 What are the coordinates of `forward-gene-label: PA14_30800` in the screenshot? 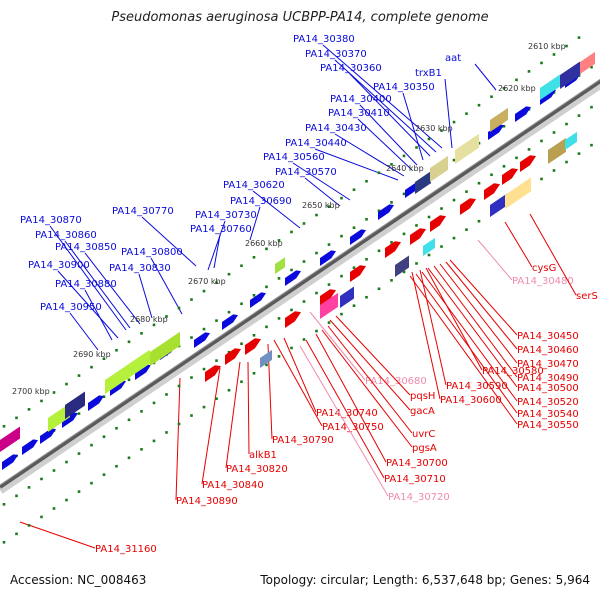 It's located at (152, 252).